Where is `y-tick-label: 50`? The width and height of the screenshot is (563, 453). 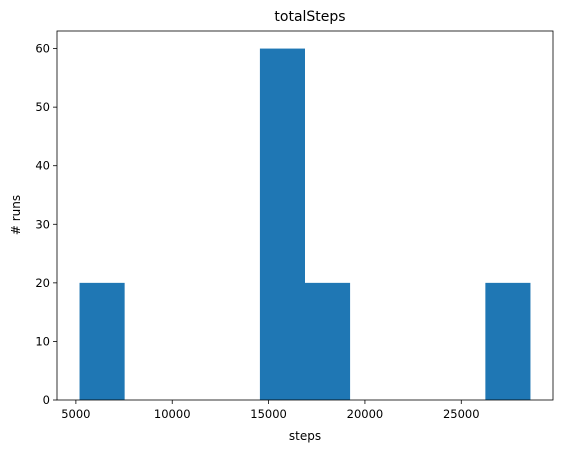 y-tick-label: 50 is located at coordinates (42, 107).